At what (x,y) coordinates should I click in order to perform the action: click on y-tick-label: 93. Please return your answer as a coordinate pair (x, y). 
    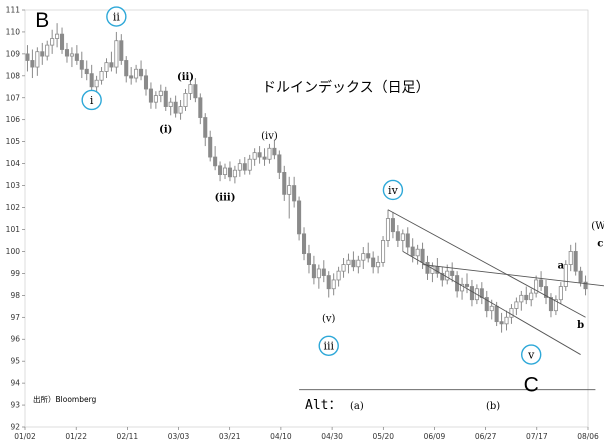
    Looking at the image, I should click on (15, 405).